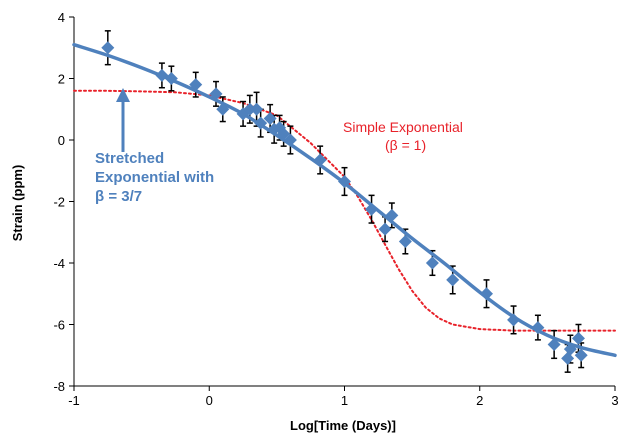 The height and width of the screenshot is (438, 619). What do you see at coordinates (59, 325) in the screenshot?
I see `y-tick-label: -6` at bounding box center [59, 325].